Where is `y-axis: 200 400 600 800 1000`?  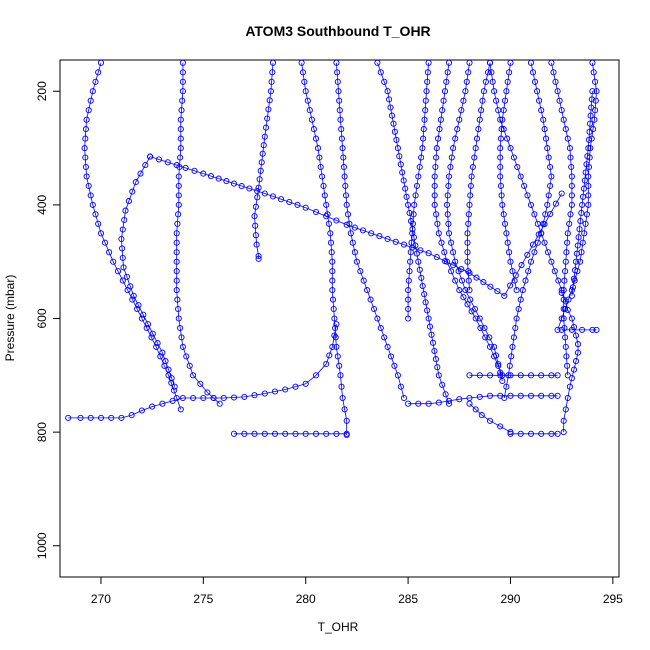 y-axis: 200 400 600 800 1000 is located at coordinates (47, 320).